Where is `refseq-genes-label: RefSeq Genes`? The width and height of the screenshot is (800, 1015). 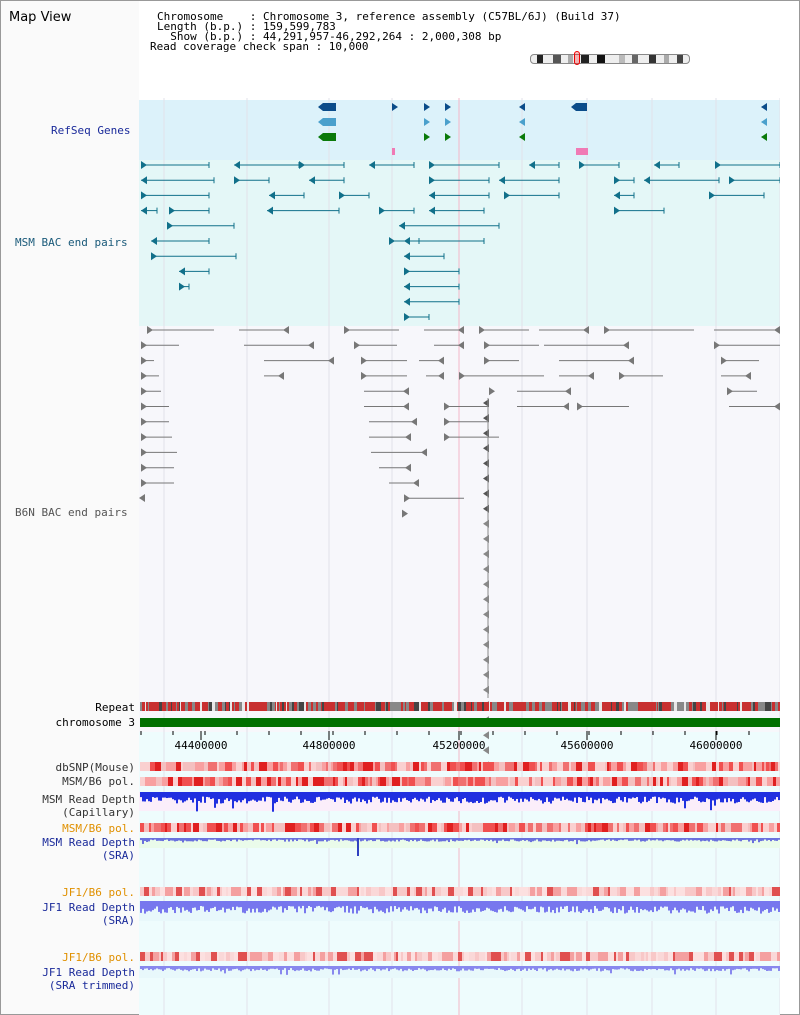 refseq-genes-label: RefSeq Genes is located at coordinates (91, 130).